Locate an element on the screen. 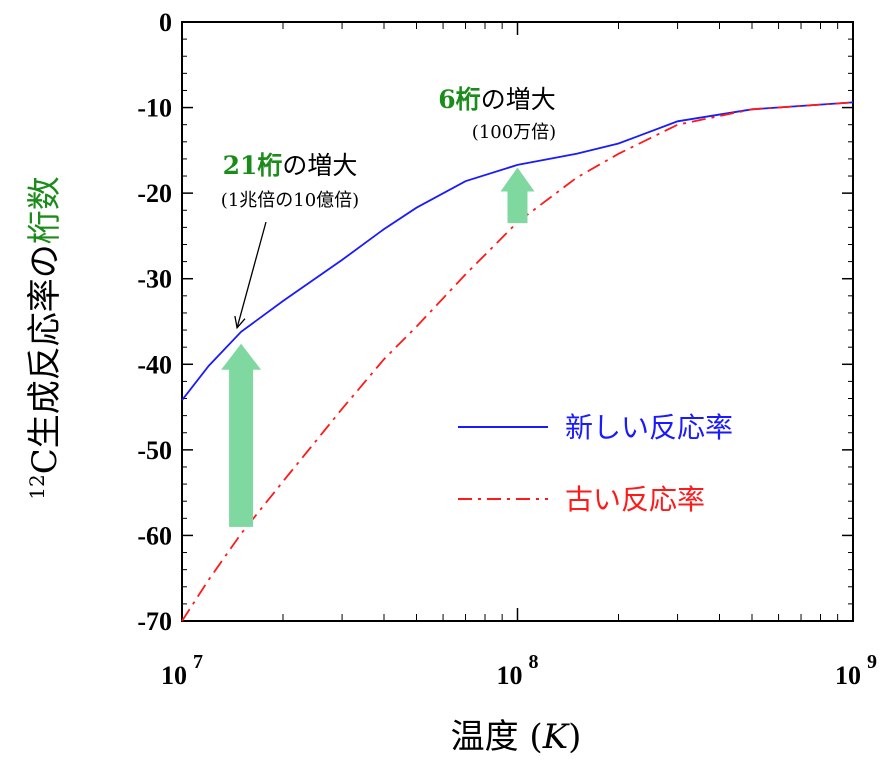  annotation-21-highlight: 21桁 is located at coordinates (253, 165).